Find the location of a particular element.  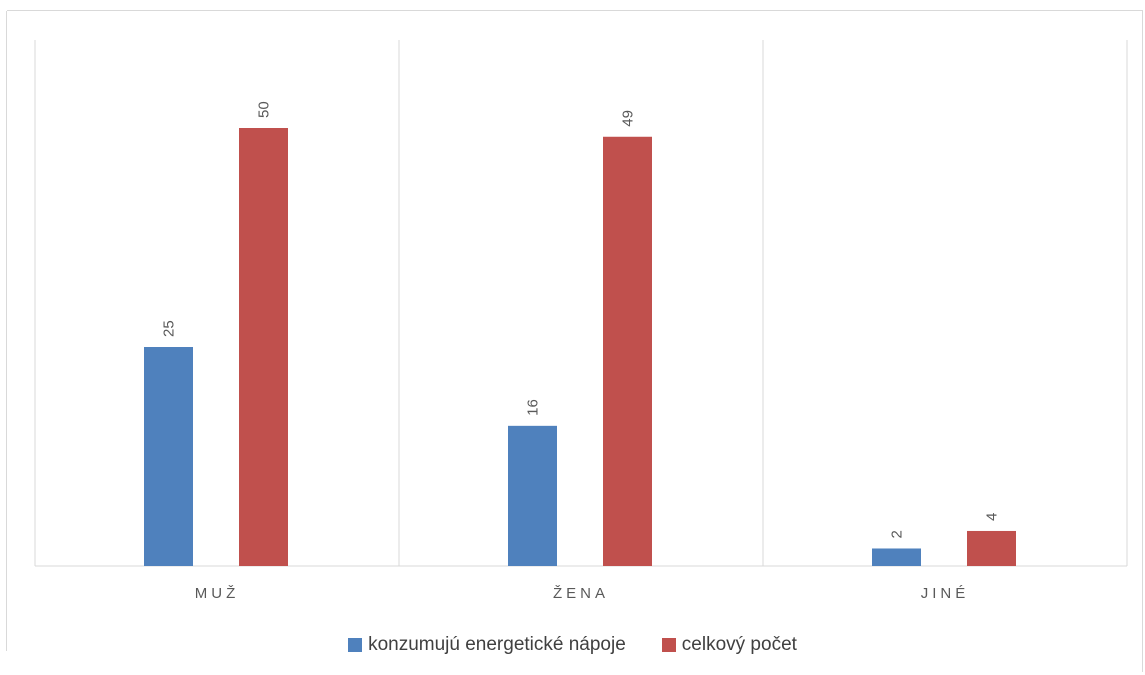

data-label: 50 is located at coordinates (264, 109).